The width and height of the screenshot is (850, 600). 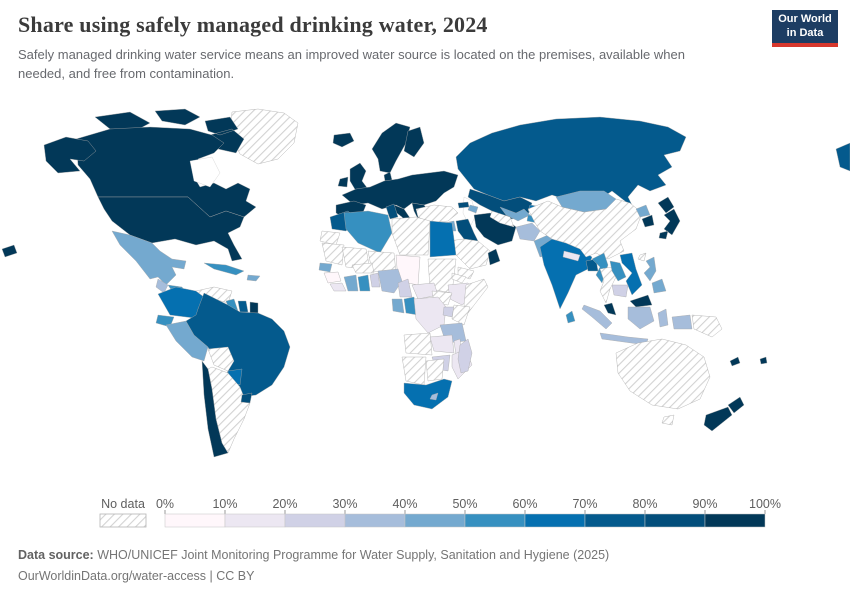 I want to click on country-philippines, so click(x=655, y=275).